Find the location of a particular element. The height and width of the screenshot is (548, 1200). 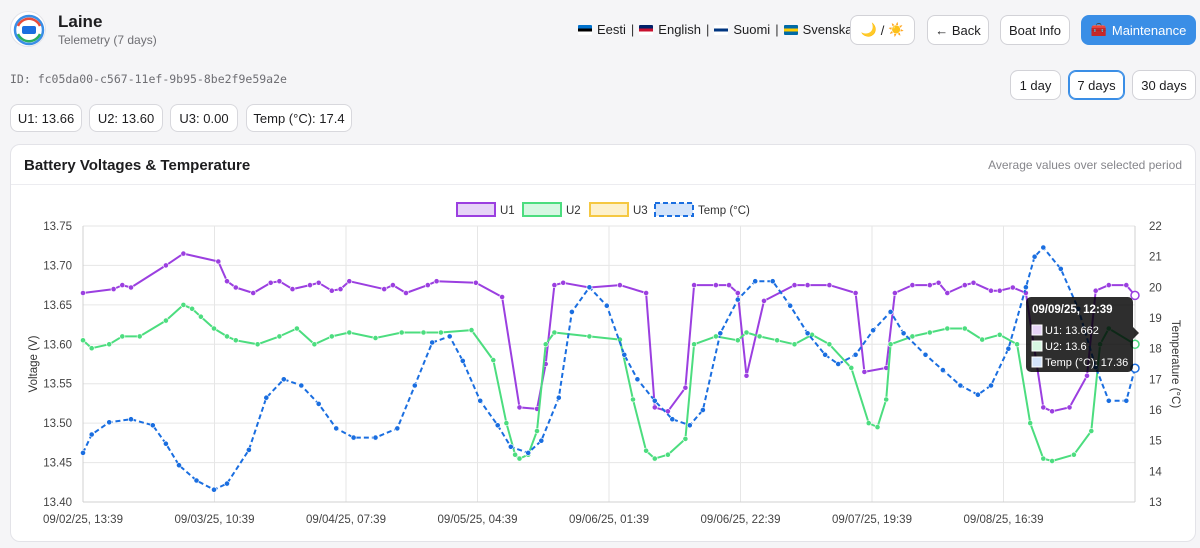

y-tick-label: 13.50 is located at coordinates (57, 424).